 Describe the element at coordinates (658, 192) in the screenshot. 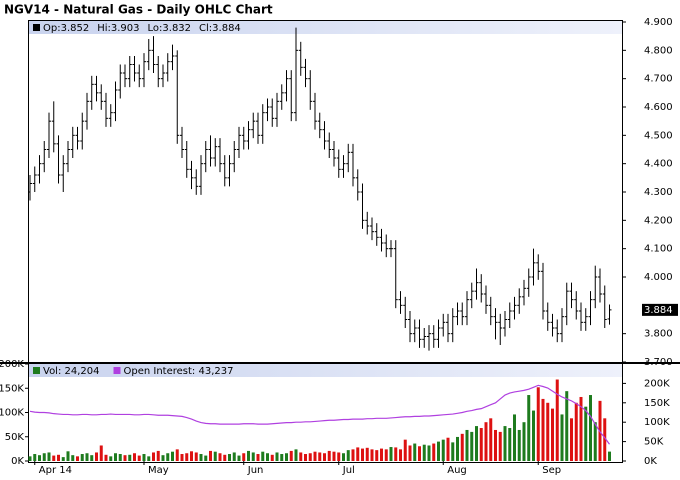

I see `y-tick-label: 4.300` at that location.